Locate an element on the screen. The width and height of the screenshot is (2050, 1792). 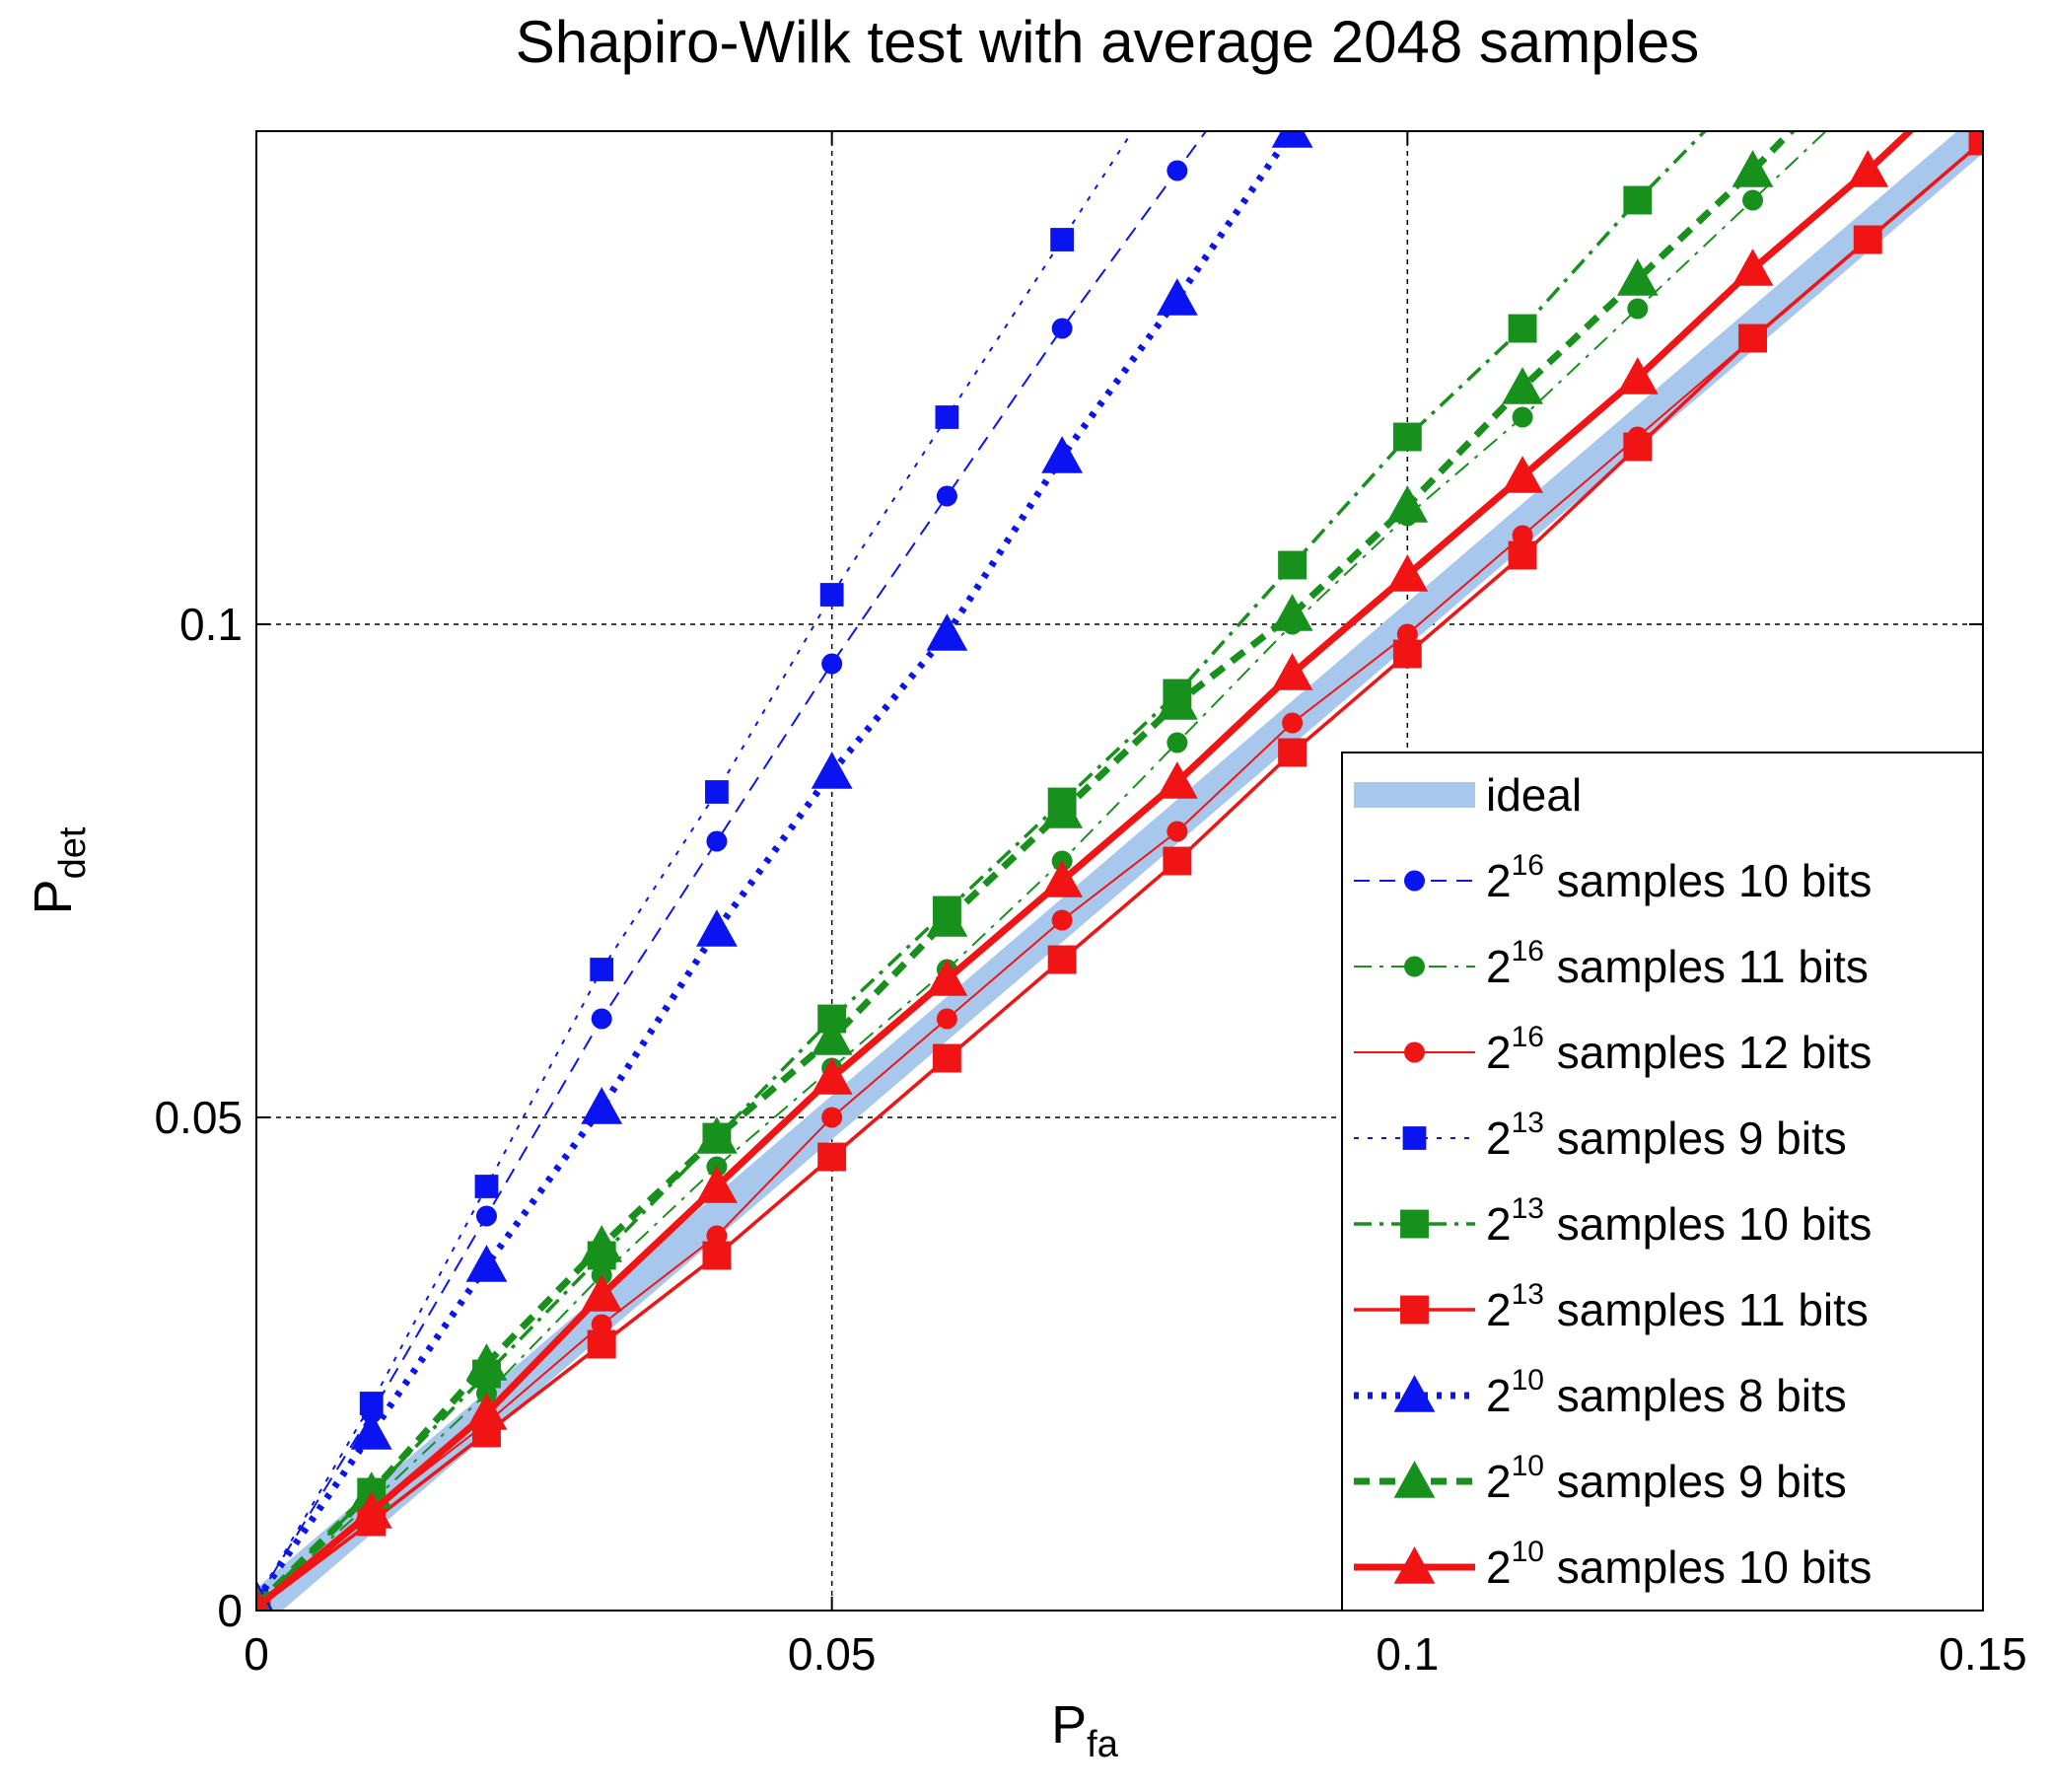
legend-label-s10_9: 210 samples 9 bits is located at coordinates (1666, 1478).